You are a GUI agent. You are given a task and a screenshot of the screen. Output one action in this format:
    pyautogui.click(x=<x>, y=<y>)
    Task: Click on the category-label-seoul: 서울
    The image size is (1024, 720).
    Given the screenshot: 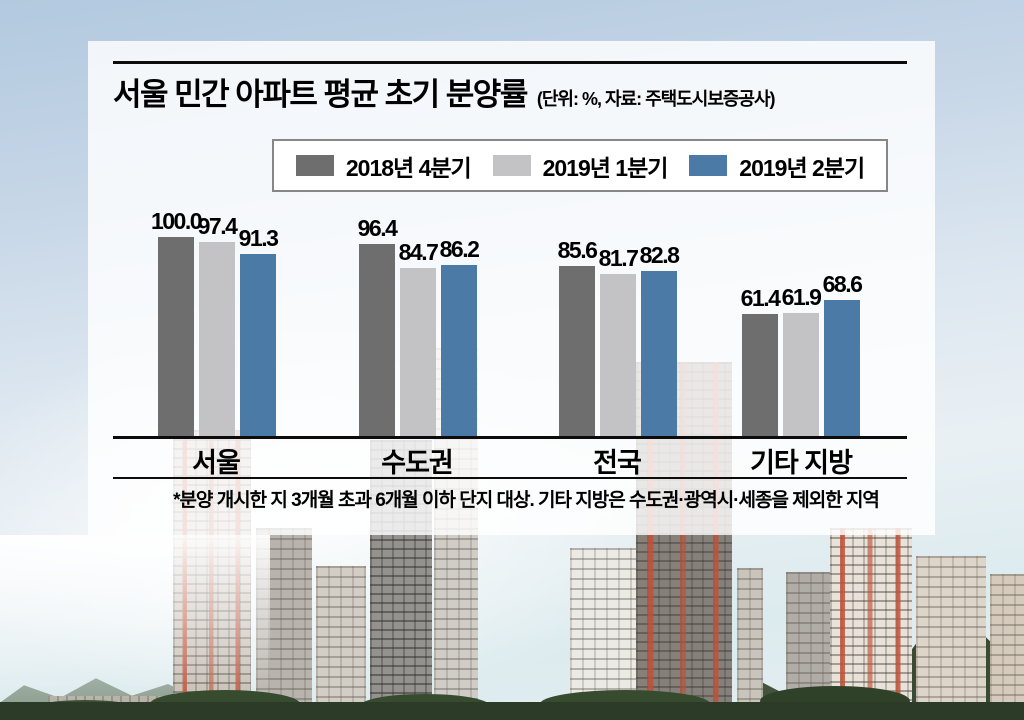 What is the action you would take?
    pyautogui.click(x=216, y=463)
    